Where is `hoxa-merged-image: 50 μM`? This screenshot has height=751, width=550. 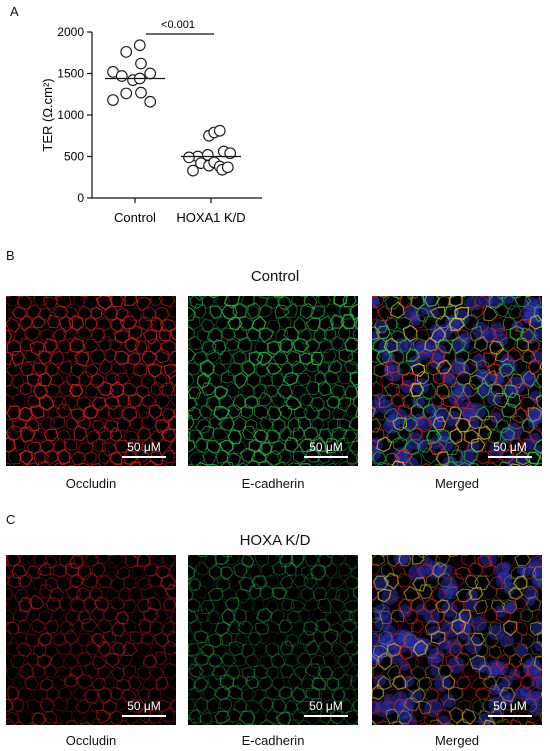 hoxa-merged-image: 50 μM is located at coordinates (457, 640).